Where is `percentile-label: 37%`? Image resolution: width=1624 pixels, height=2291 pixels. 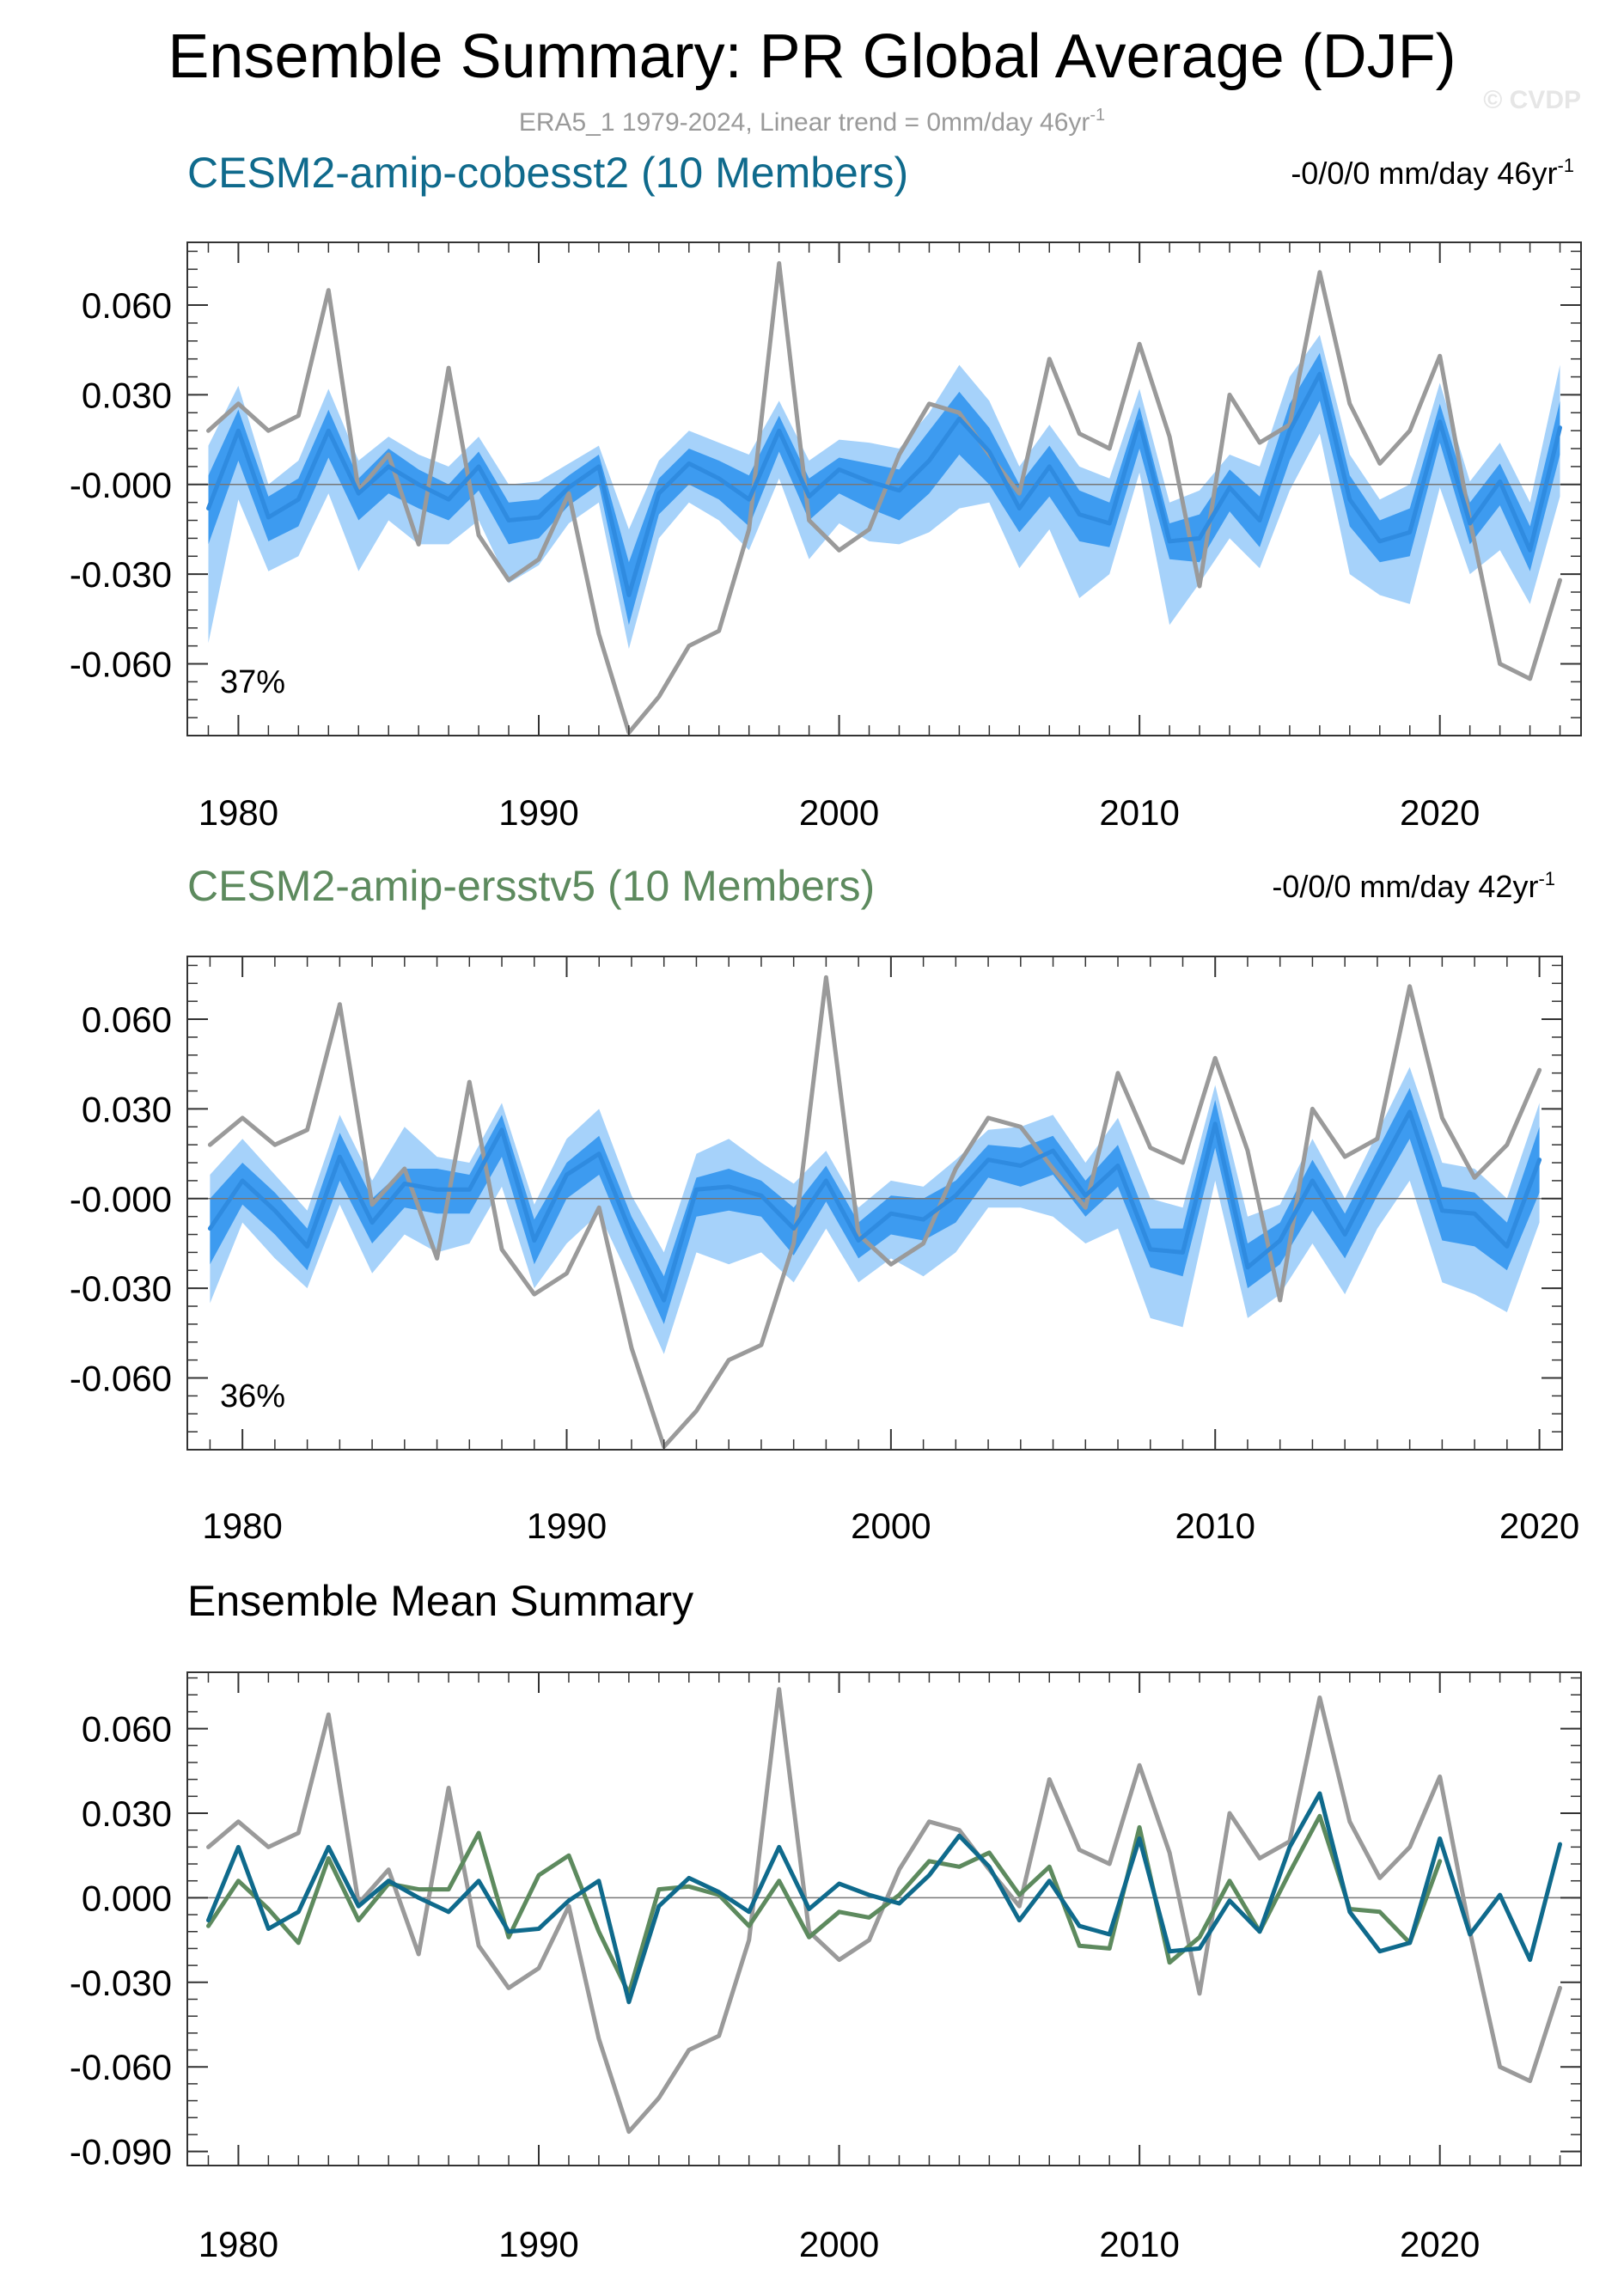
percentile-label: 37% is located at coordinates (252, 682).